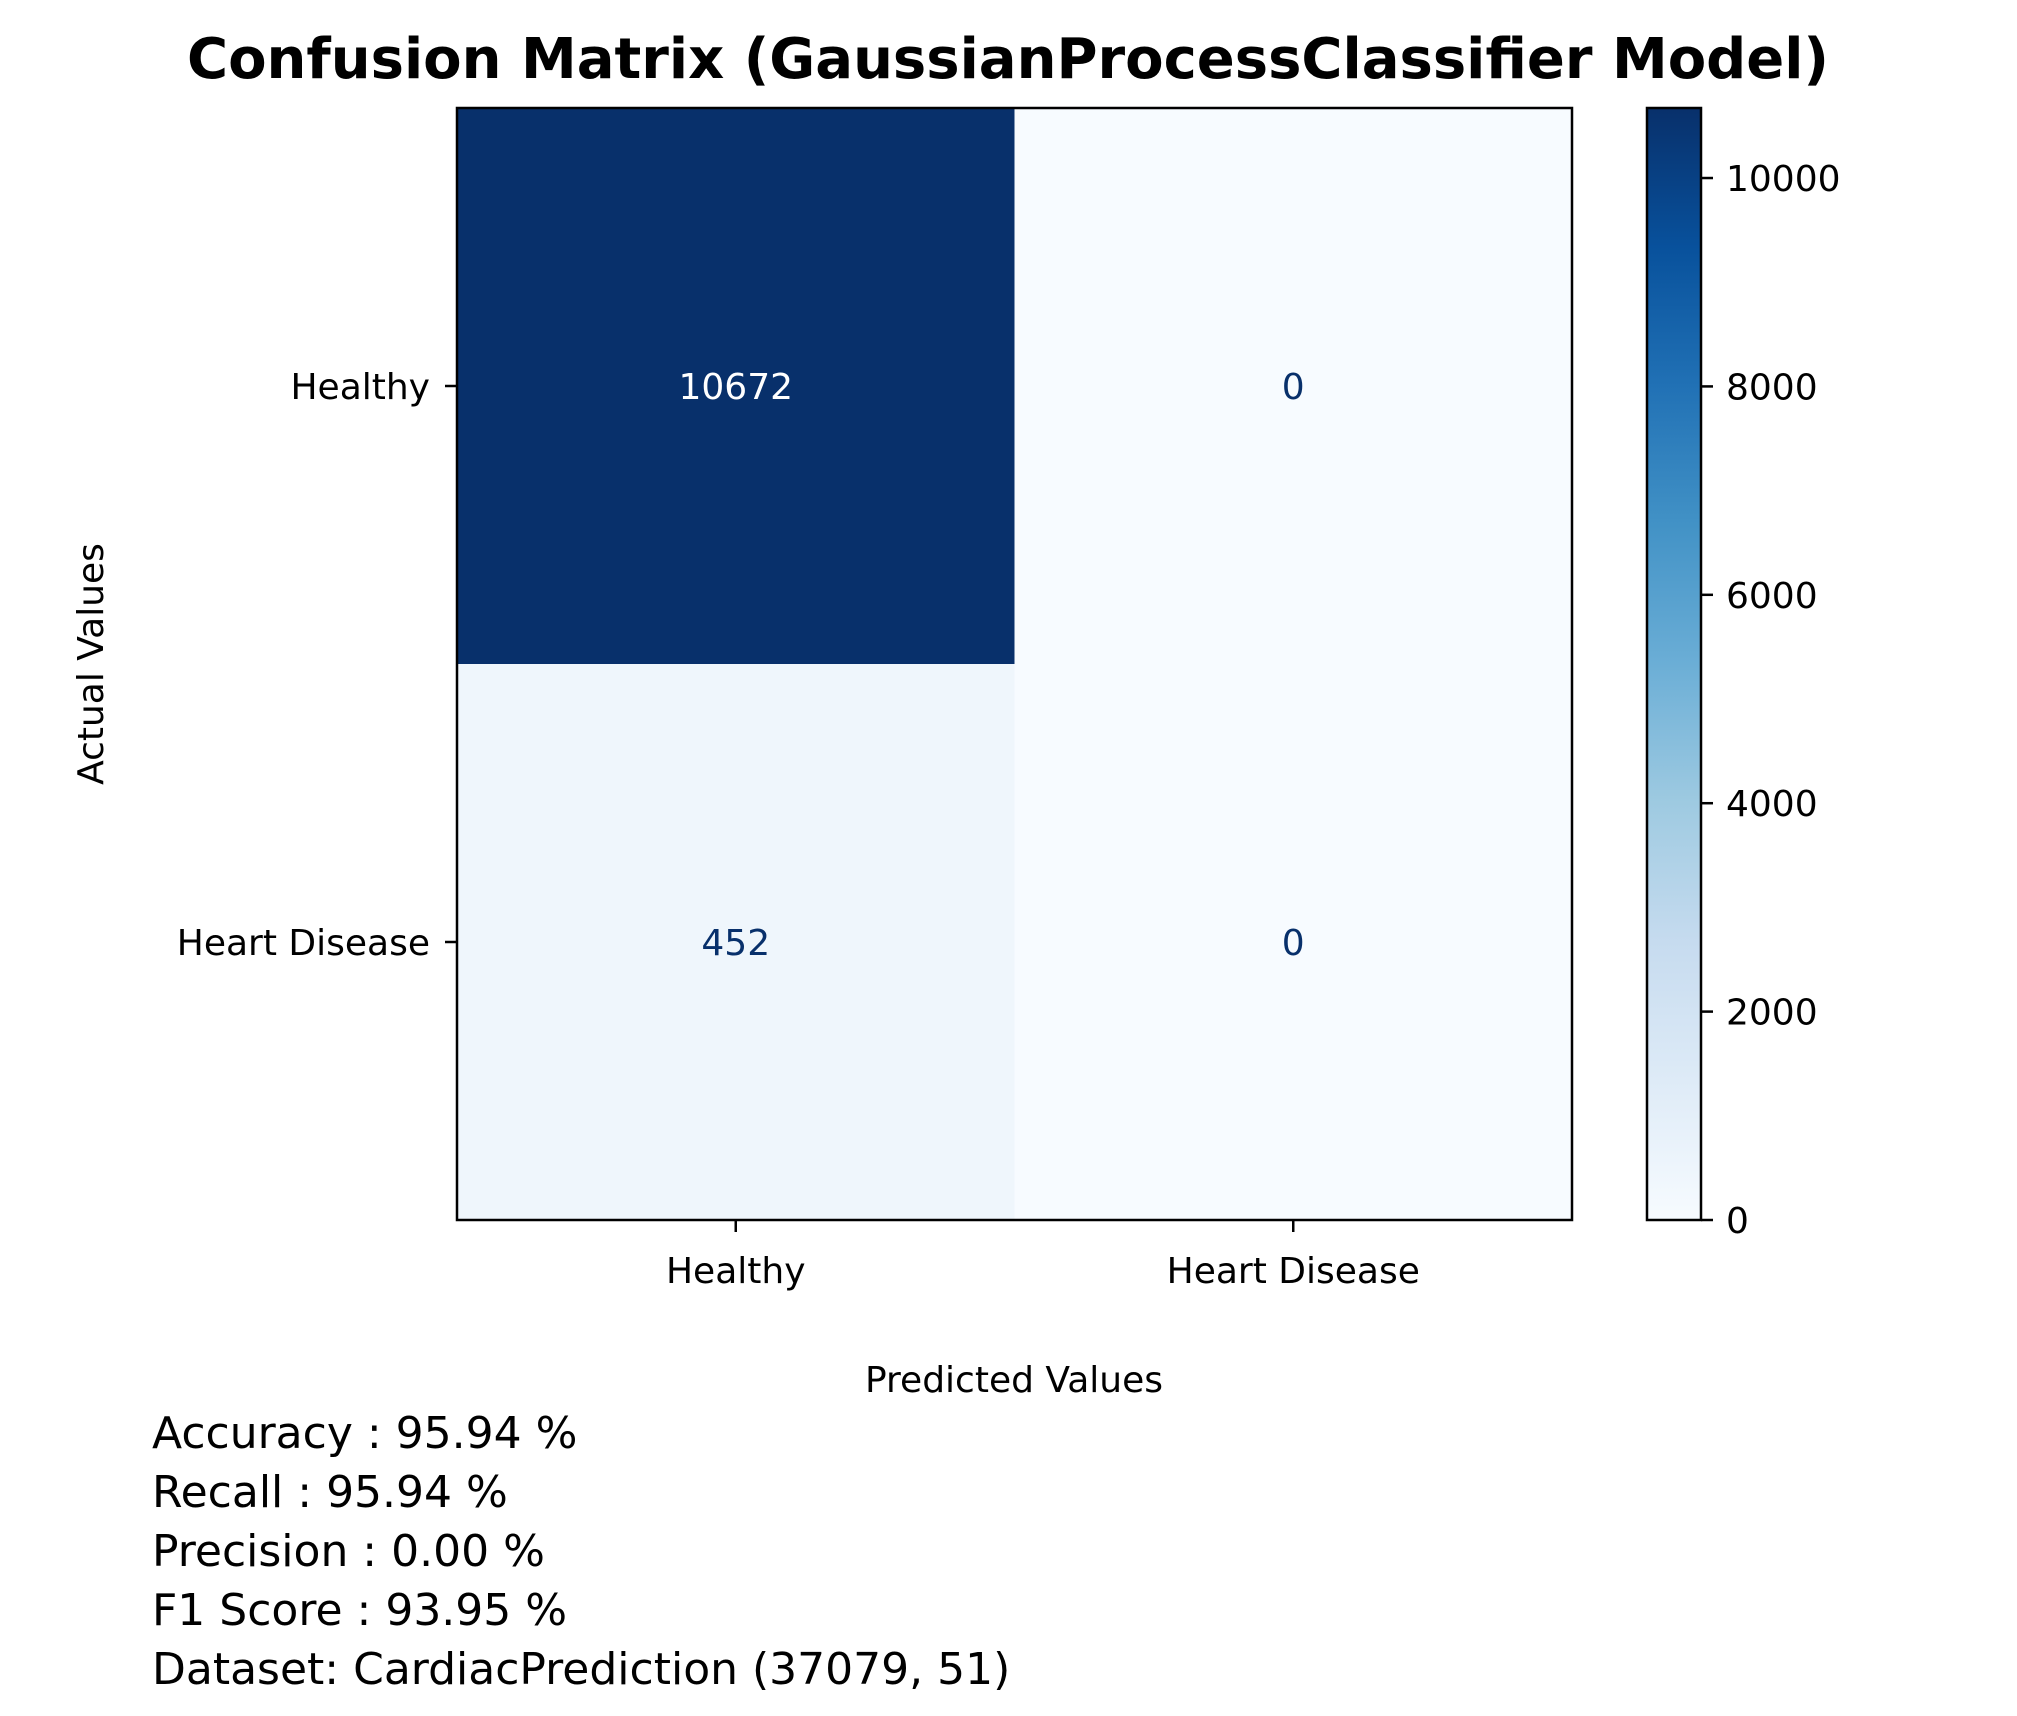 This screenshot has height=1716, width=2017. What do you see at coordinates (1772, 596) in the screenshot?
I see `colorbar-tick-label: 6000` at bounding box center [1772, 596].